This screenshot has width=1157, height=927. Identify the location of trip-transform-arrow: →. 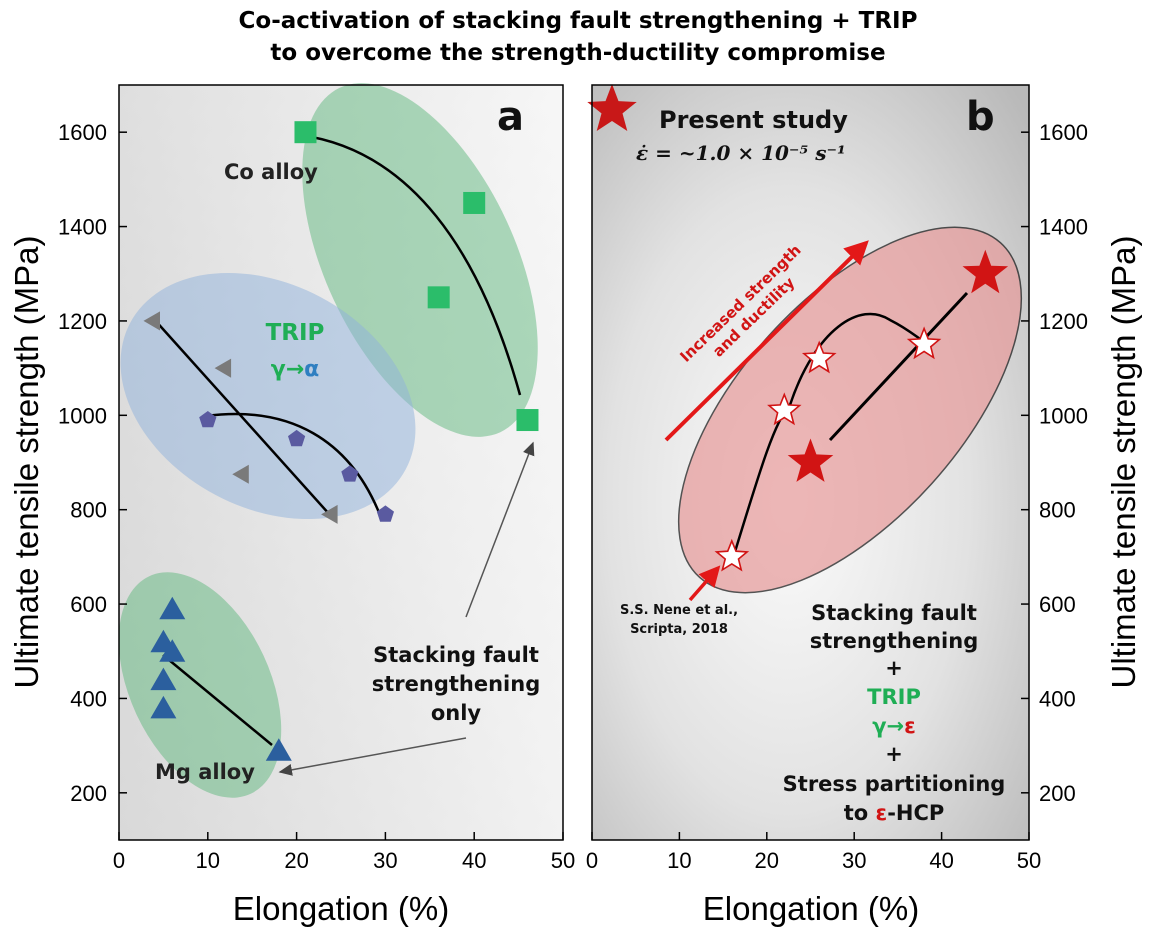
(295, 369).